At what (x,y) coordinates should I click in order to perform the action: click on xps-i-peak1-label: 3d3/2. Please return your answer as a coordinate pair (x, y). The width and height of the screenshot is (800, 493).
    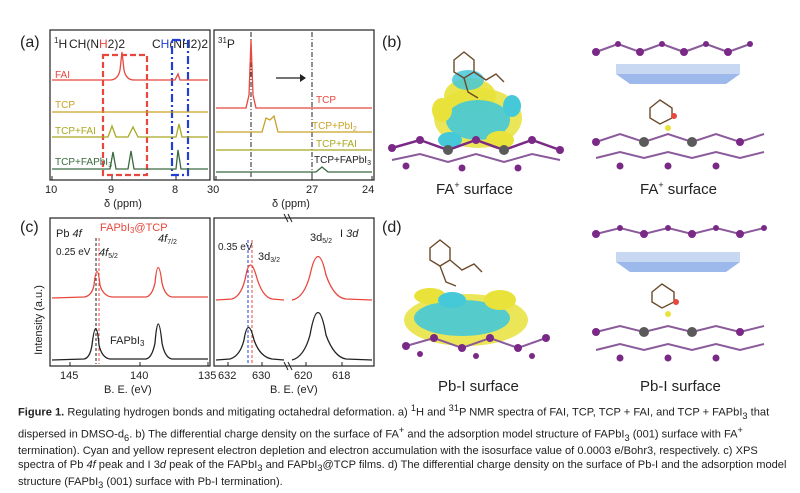
    Looking at the image, I should click on (269, 257).